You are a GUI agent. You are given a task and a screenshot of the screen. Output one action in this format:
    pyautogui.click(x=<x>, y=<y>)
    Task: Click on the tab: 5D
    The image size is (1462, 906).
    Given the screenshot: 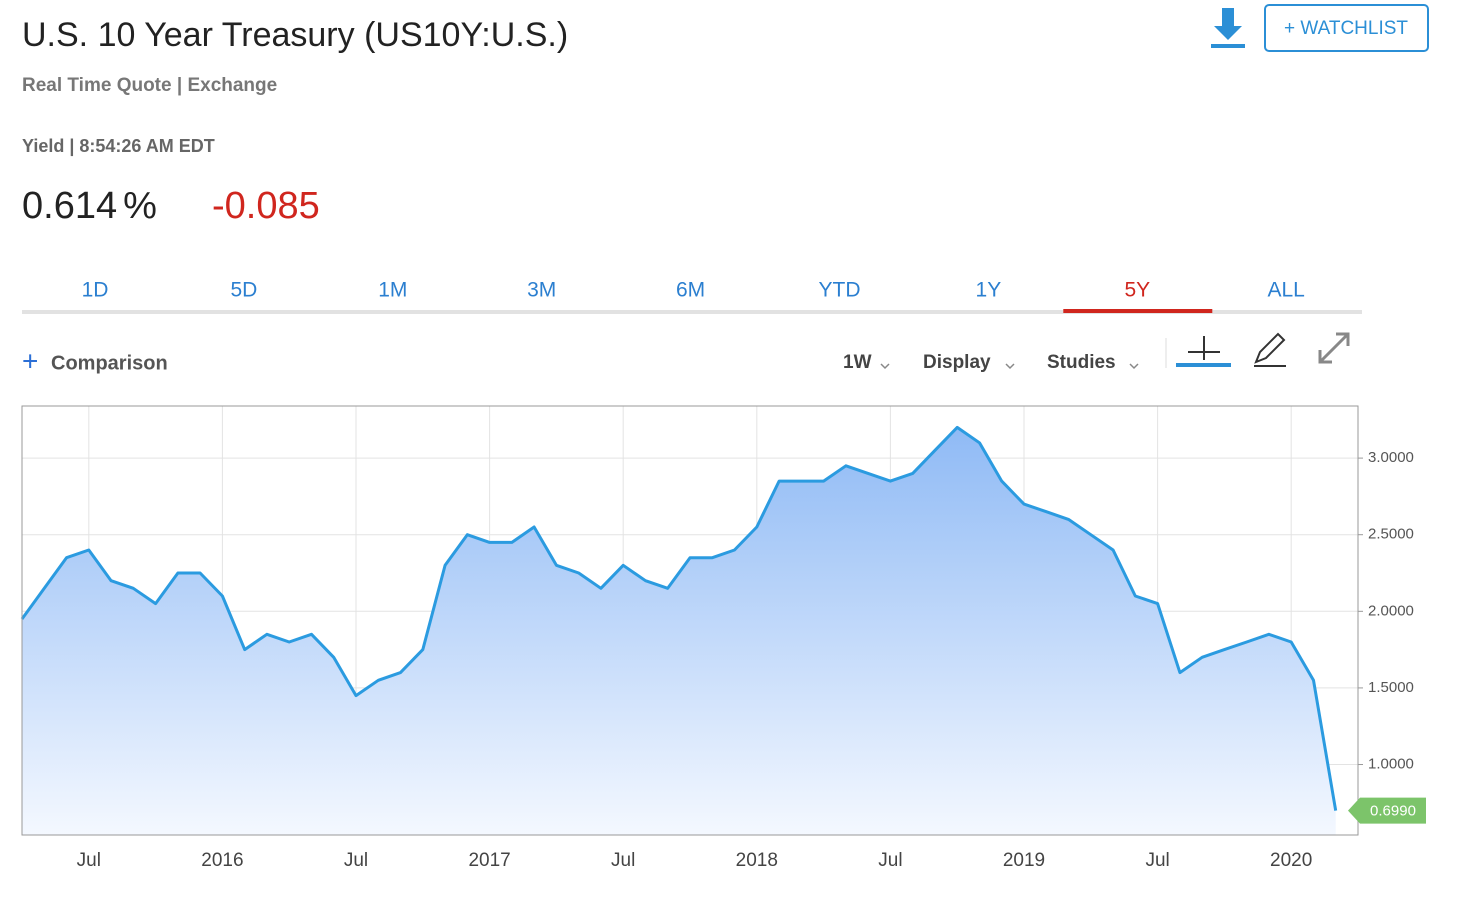 What is the action you would take?
    pyautogui.click(x=243, y=290)
    